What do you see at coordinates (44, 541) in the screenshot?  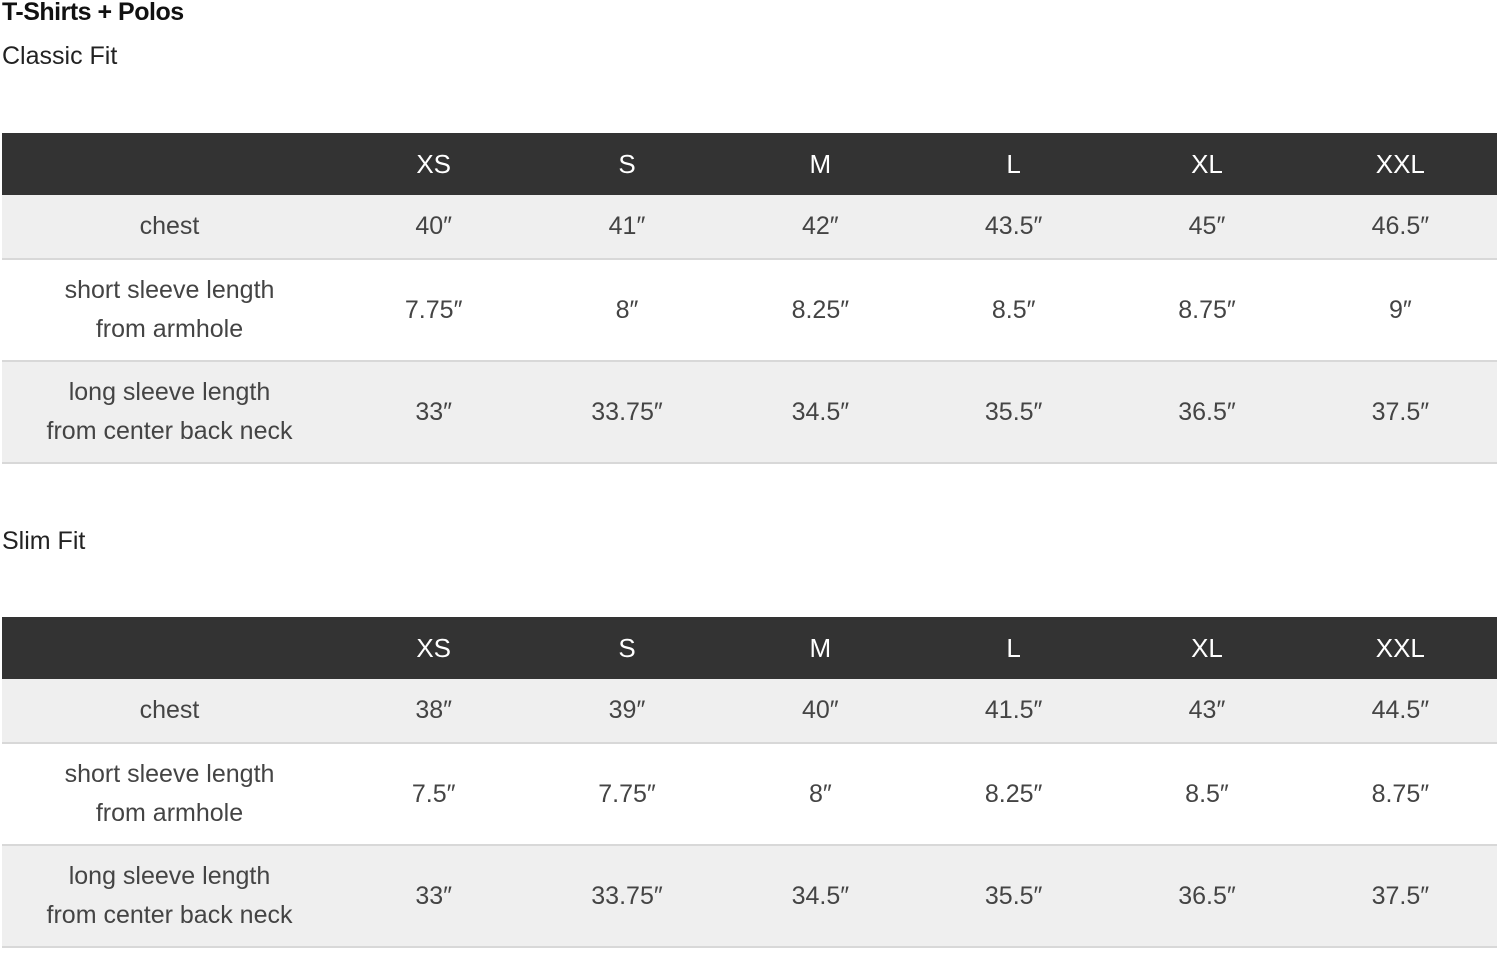 I see `slim-fit-heading: Slim Fit` at bounding box center [44, 541].